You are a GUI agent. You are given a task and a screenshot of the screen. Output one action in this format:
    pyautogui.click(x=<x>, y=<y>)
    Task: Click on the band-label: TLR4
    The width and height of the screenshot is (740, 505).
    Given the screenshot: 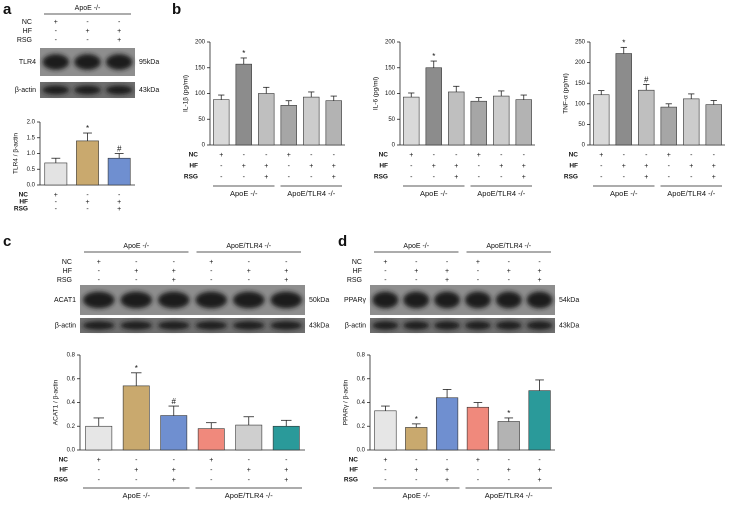 What is the action you would take?
    pyautogui.click(x=27, y=62)
    